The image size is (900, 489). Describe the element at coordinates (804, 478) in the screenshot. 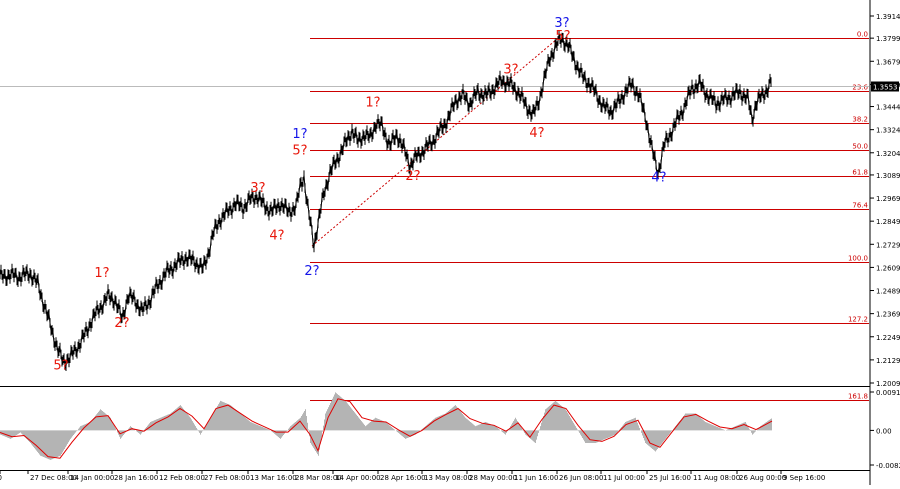

I see `x-tick-label: 9 Sep 16:00` at that location.